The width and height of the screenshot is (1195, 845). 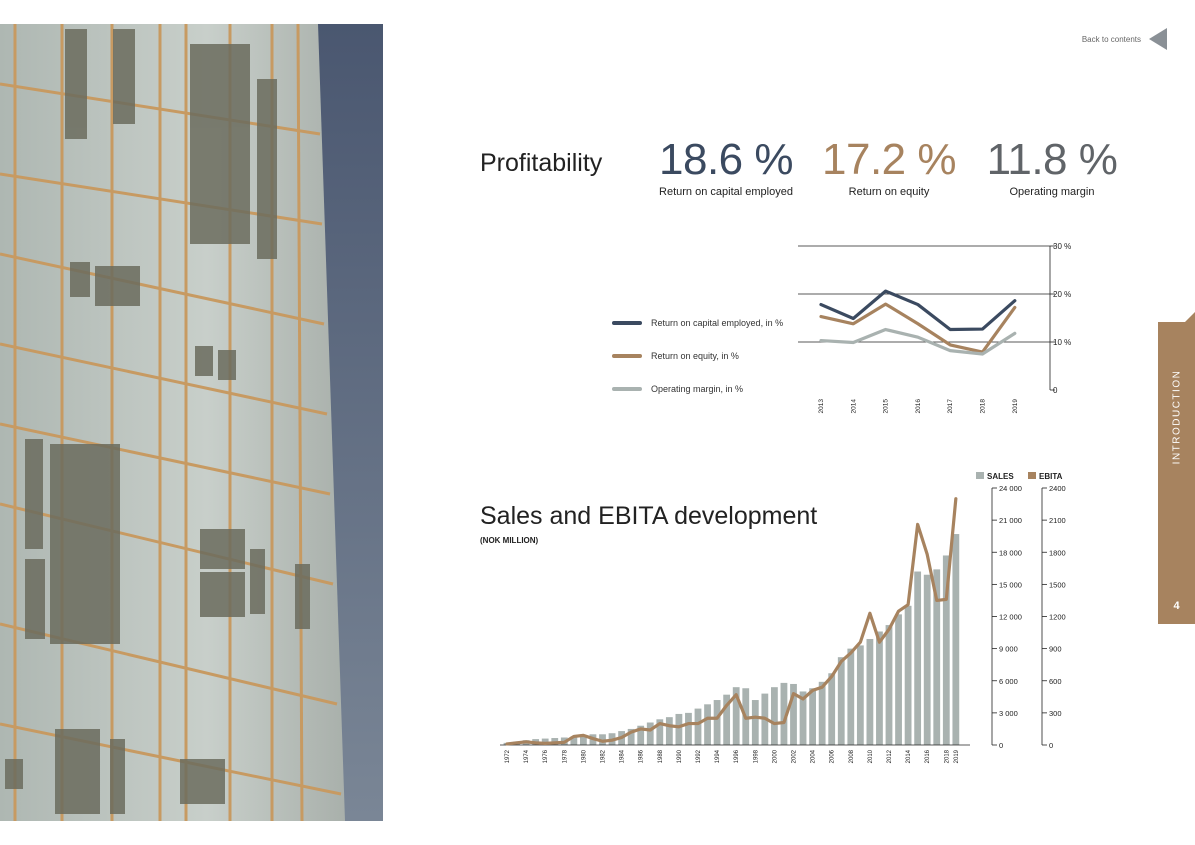 I want to click on x-tick-label: 1980, so click(x=584, y=756).